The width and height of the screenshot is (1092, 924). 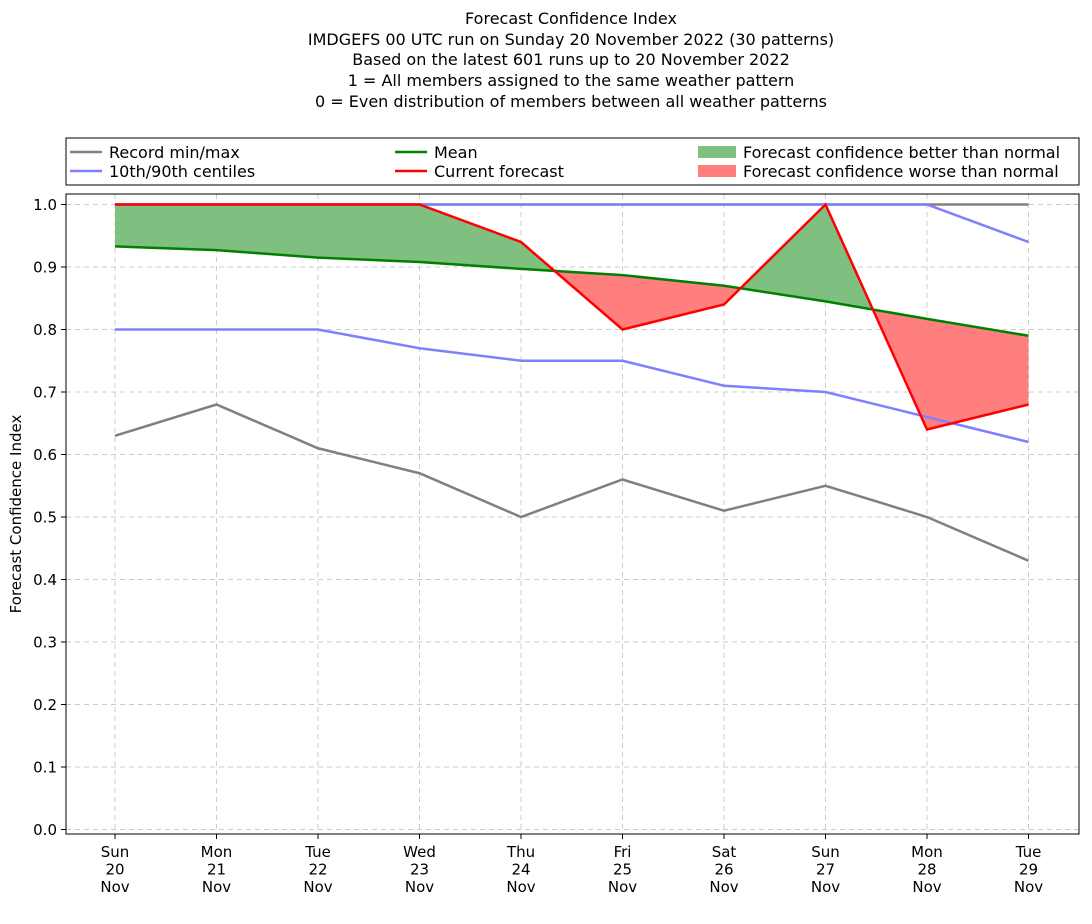 What do you see at coordinates (623, 852) in the screenshot?
I see `x-tick-label: Fri` at bounding box center [623, 852].